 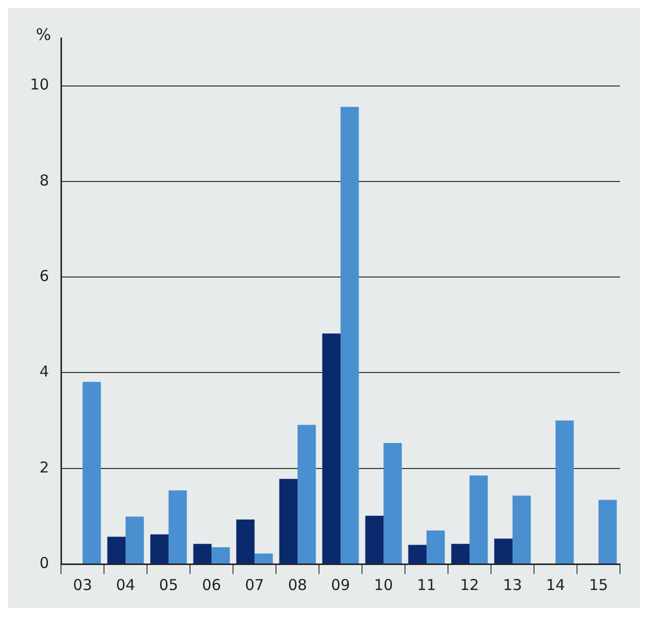 What do you see at coordinates (40, 85) in the screenshot?
I see `y-tick-label: 10` at bounding box center [40, 85].